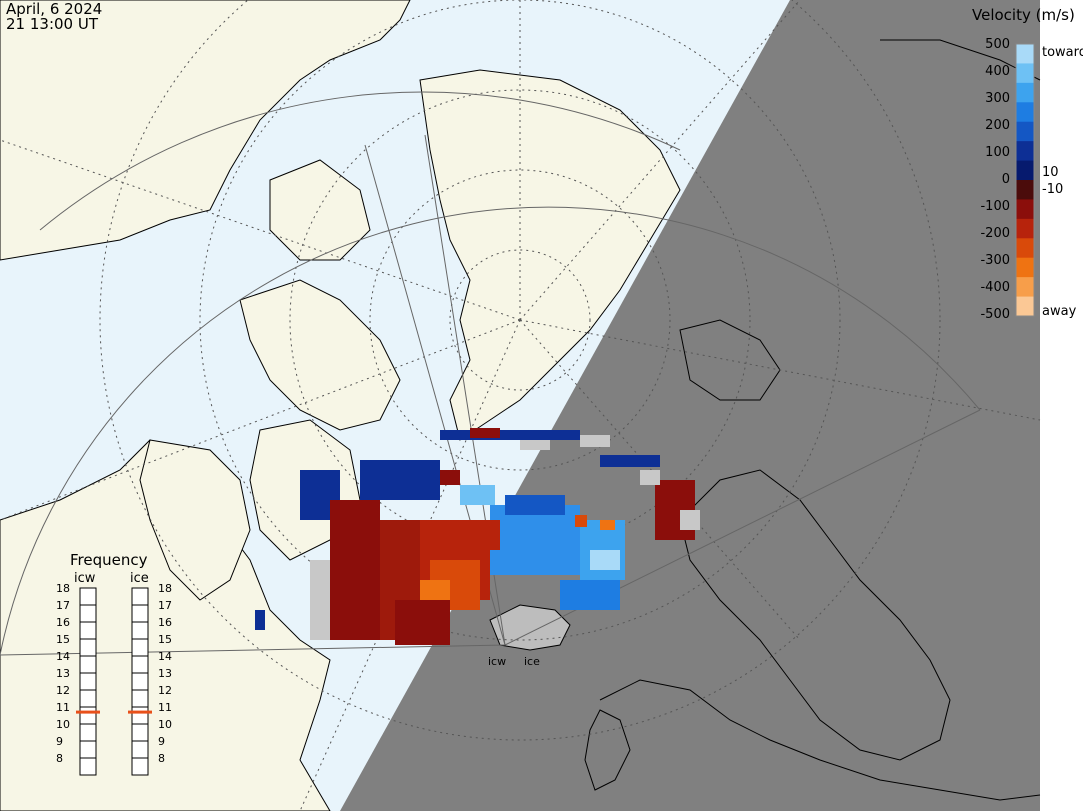 This screenshot has height=811, width=1083. I want to click on station-label-icw: icw, so click(497, 661).